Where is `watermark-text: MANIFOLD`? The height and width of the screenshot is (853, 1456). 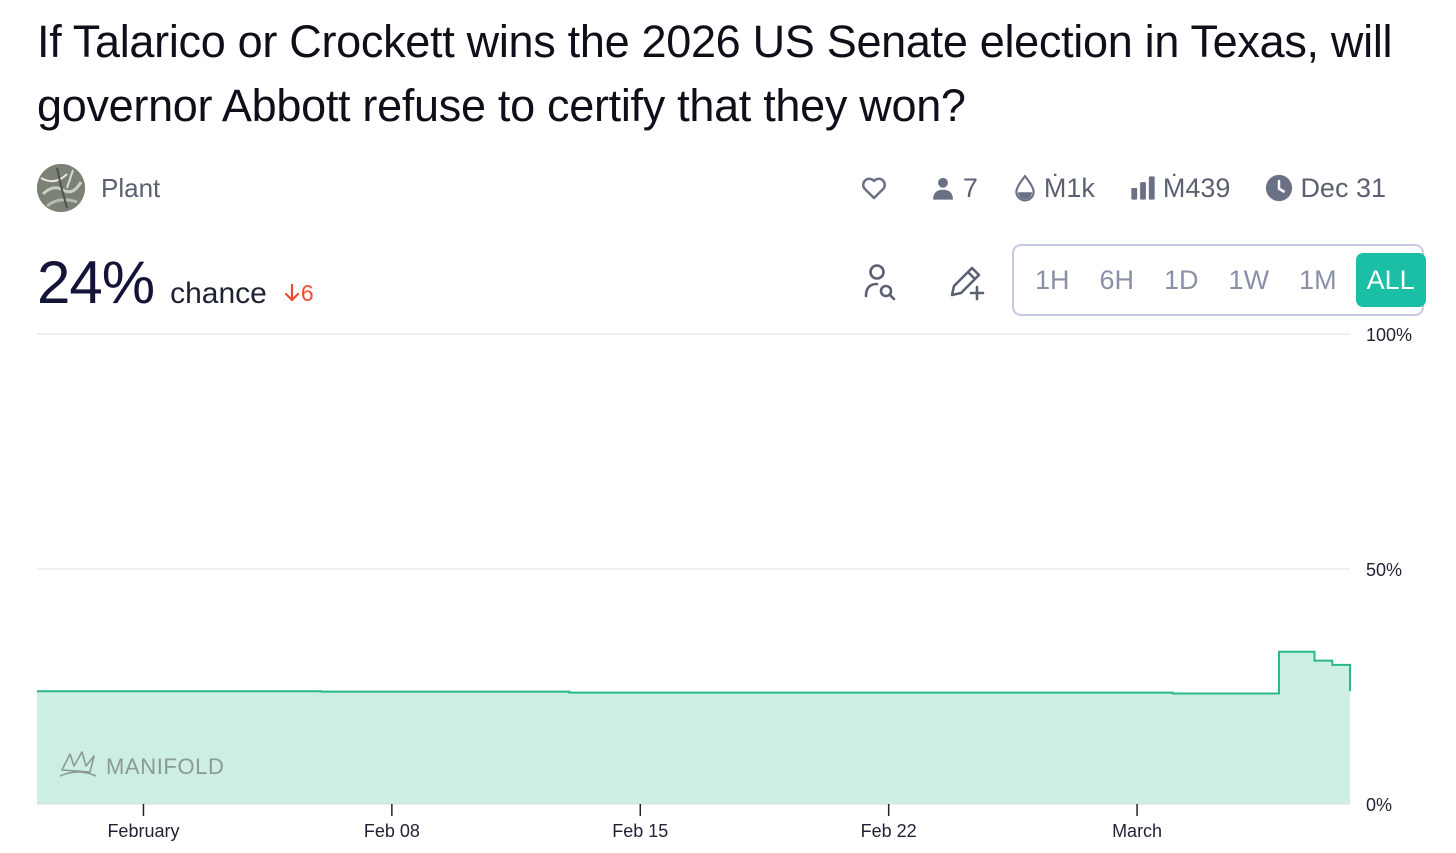
watermark-text: MANIFOLD is located at coordinates (165, 766).